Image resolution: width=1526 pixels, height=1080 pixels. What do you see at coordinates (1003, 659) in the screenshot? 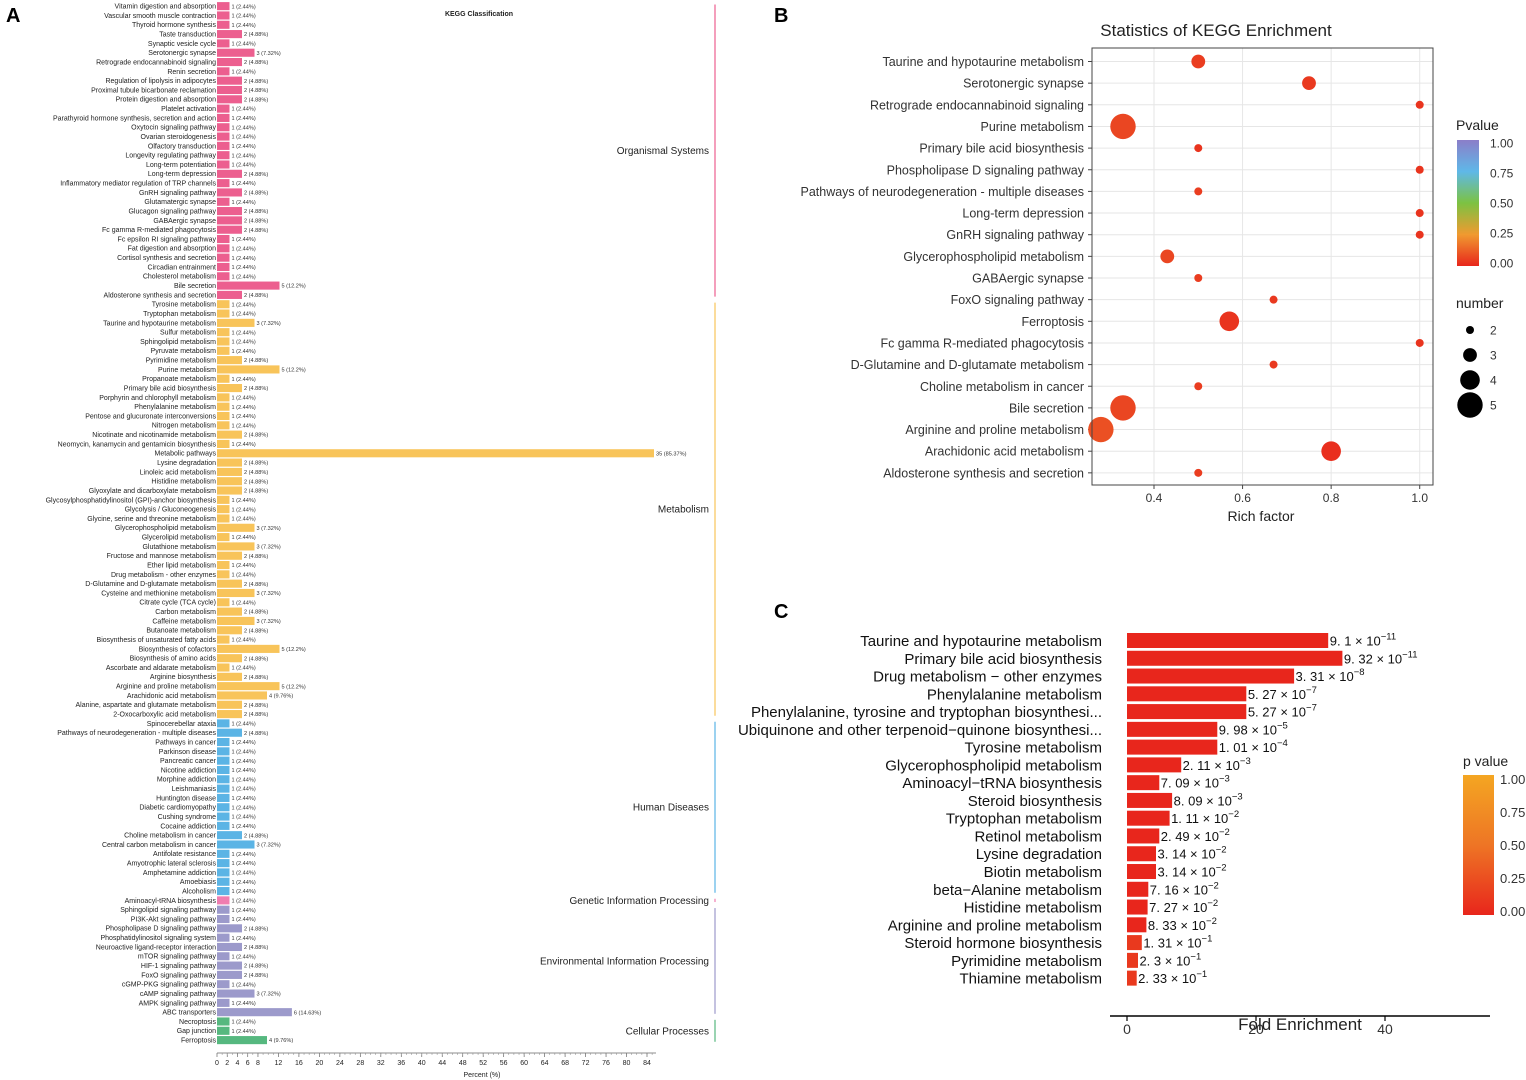
I see `panel-c-term-label: Primary bile acid biosynthesis` at bounding box center [1003, 659].